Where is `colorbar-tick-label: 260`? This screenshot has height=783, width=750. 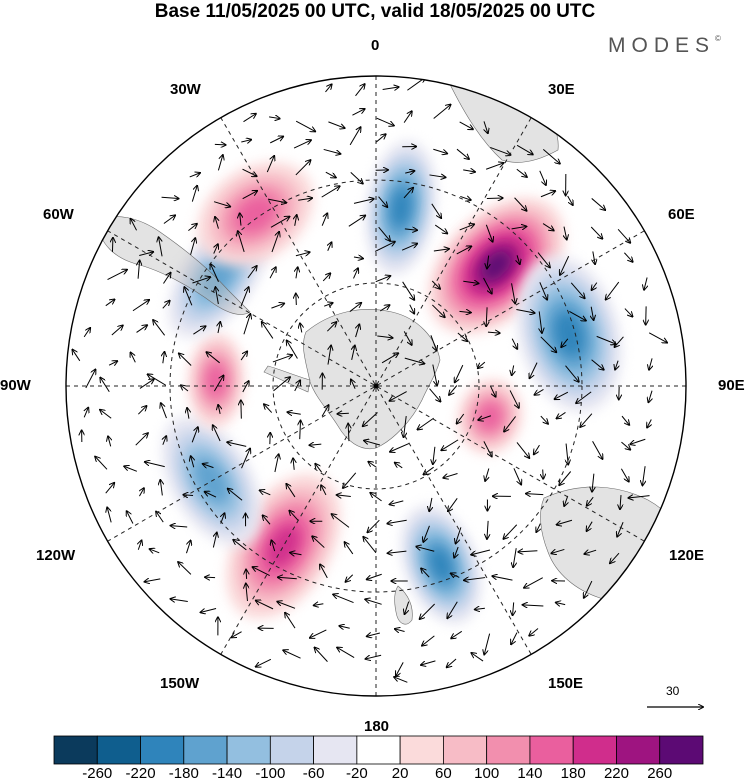
colorbar-tick-label: 260 is located at coordinates (660, 773).